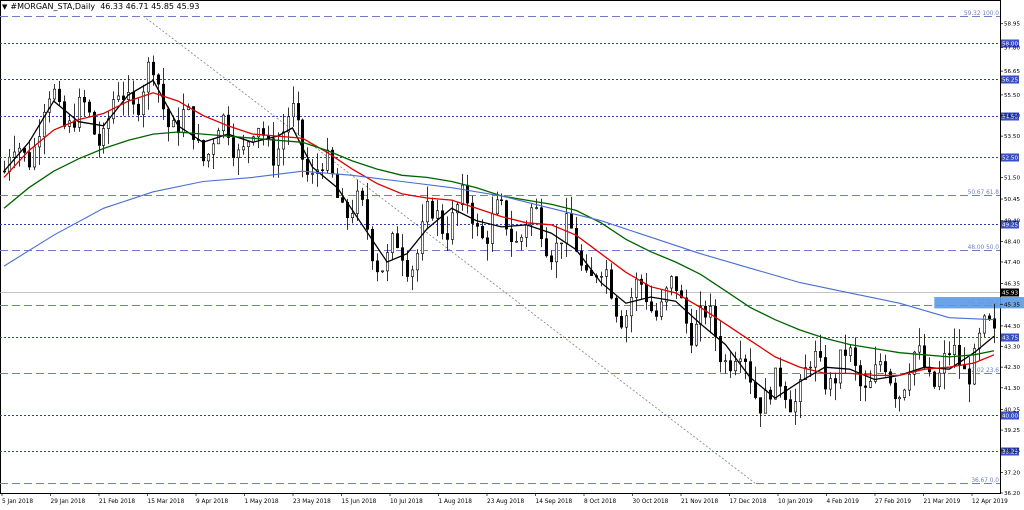 The height and width of the screenshot is (510, 1024). Describe the element at coordinates (5, 7) in the screenshot. I see `triangle-down-icon: ▼` at that location.